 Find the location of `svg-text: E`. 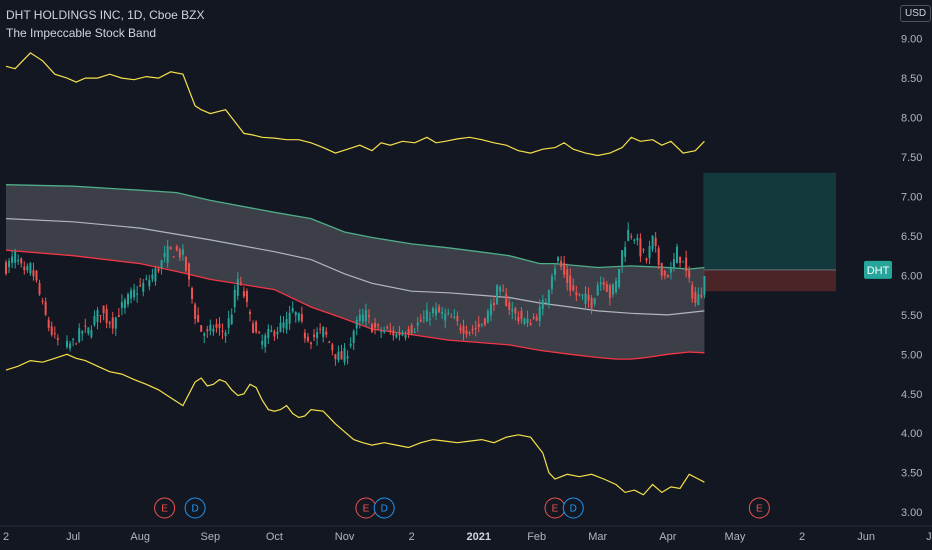

svg-text: E is located at coordinates (759, 509).